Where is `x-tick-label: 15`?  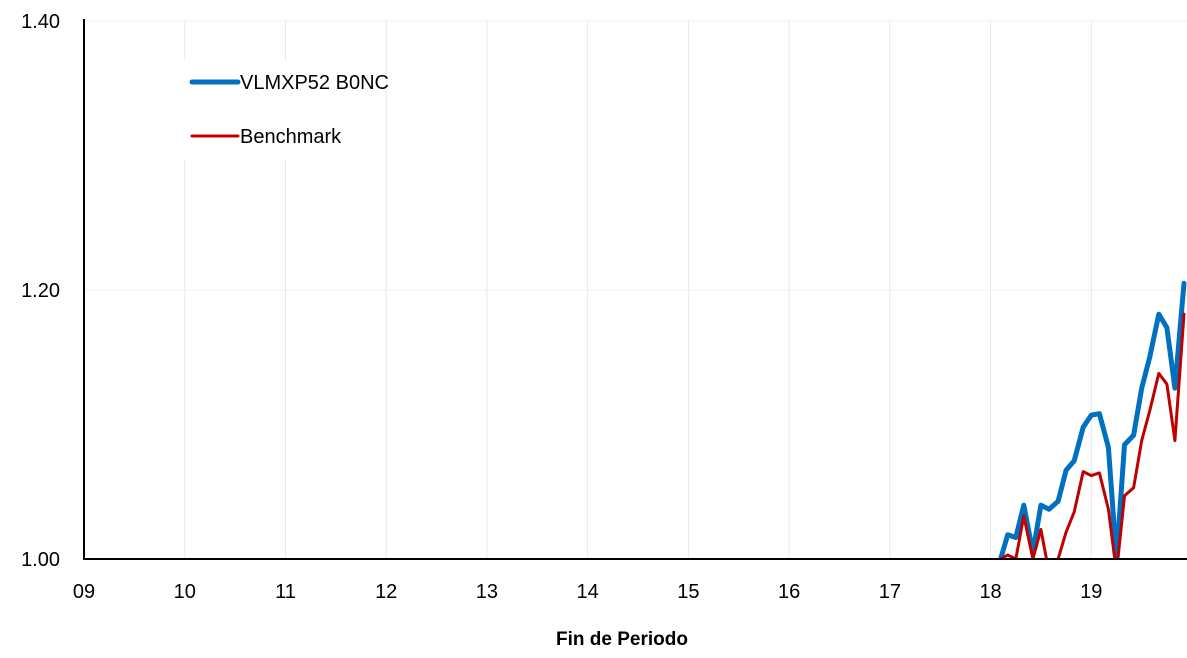 x-tick-label: 15 is located at coordinates (688, 592).